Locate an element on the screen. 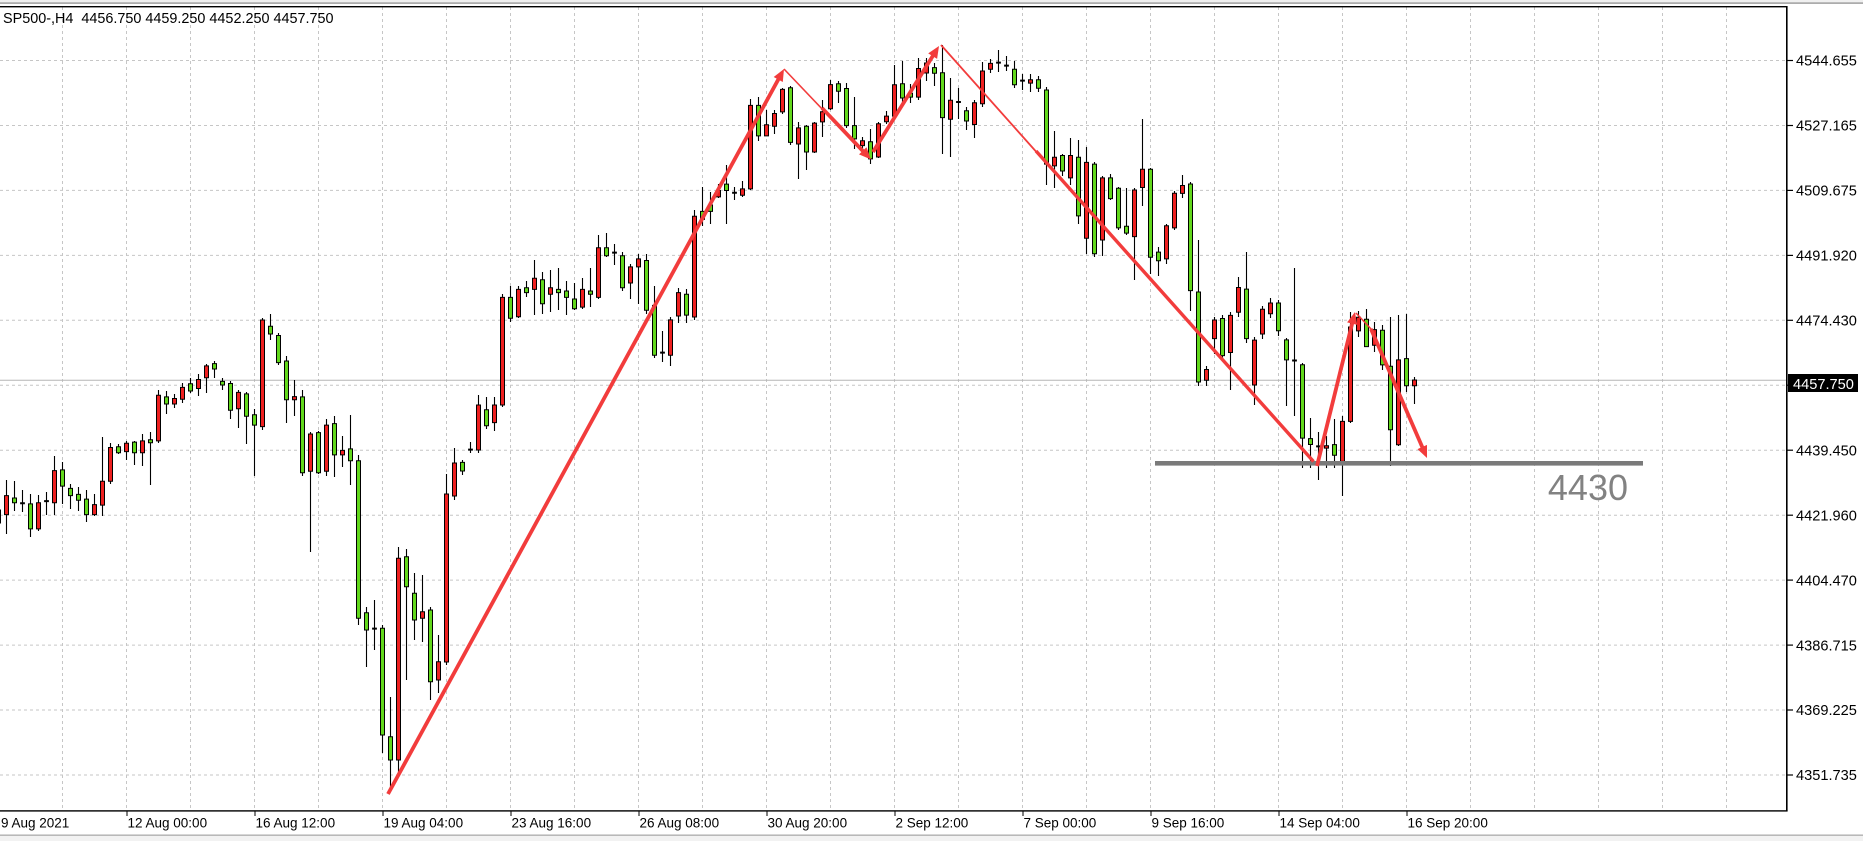 Image resolution: width=1863 pixels, height=846 pixels. svg-text: 4491.920 is located at coordinates (1826, 257).